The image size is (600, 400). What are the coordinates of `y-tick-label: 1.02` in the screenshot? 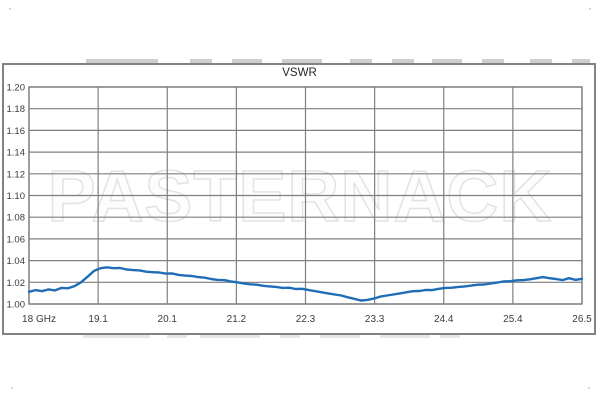 It's located at (16, 283).